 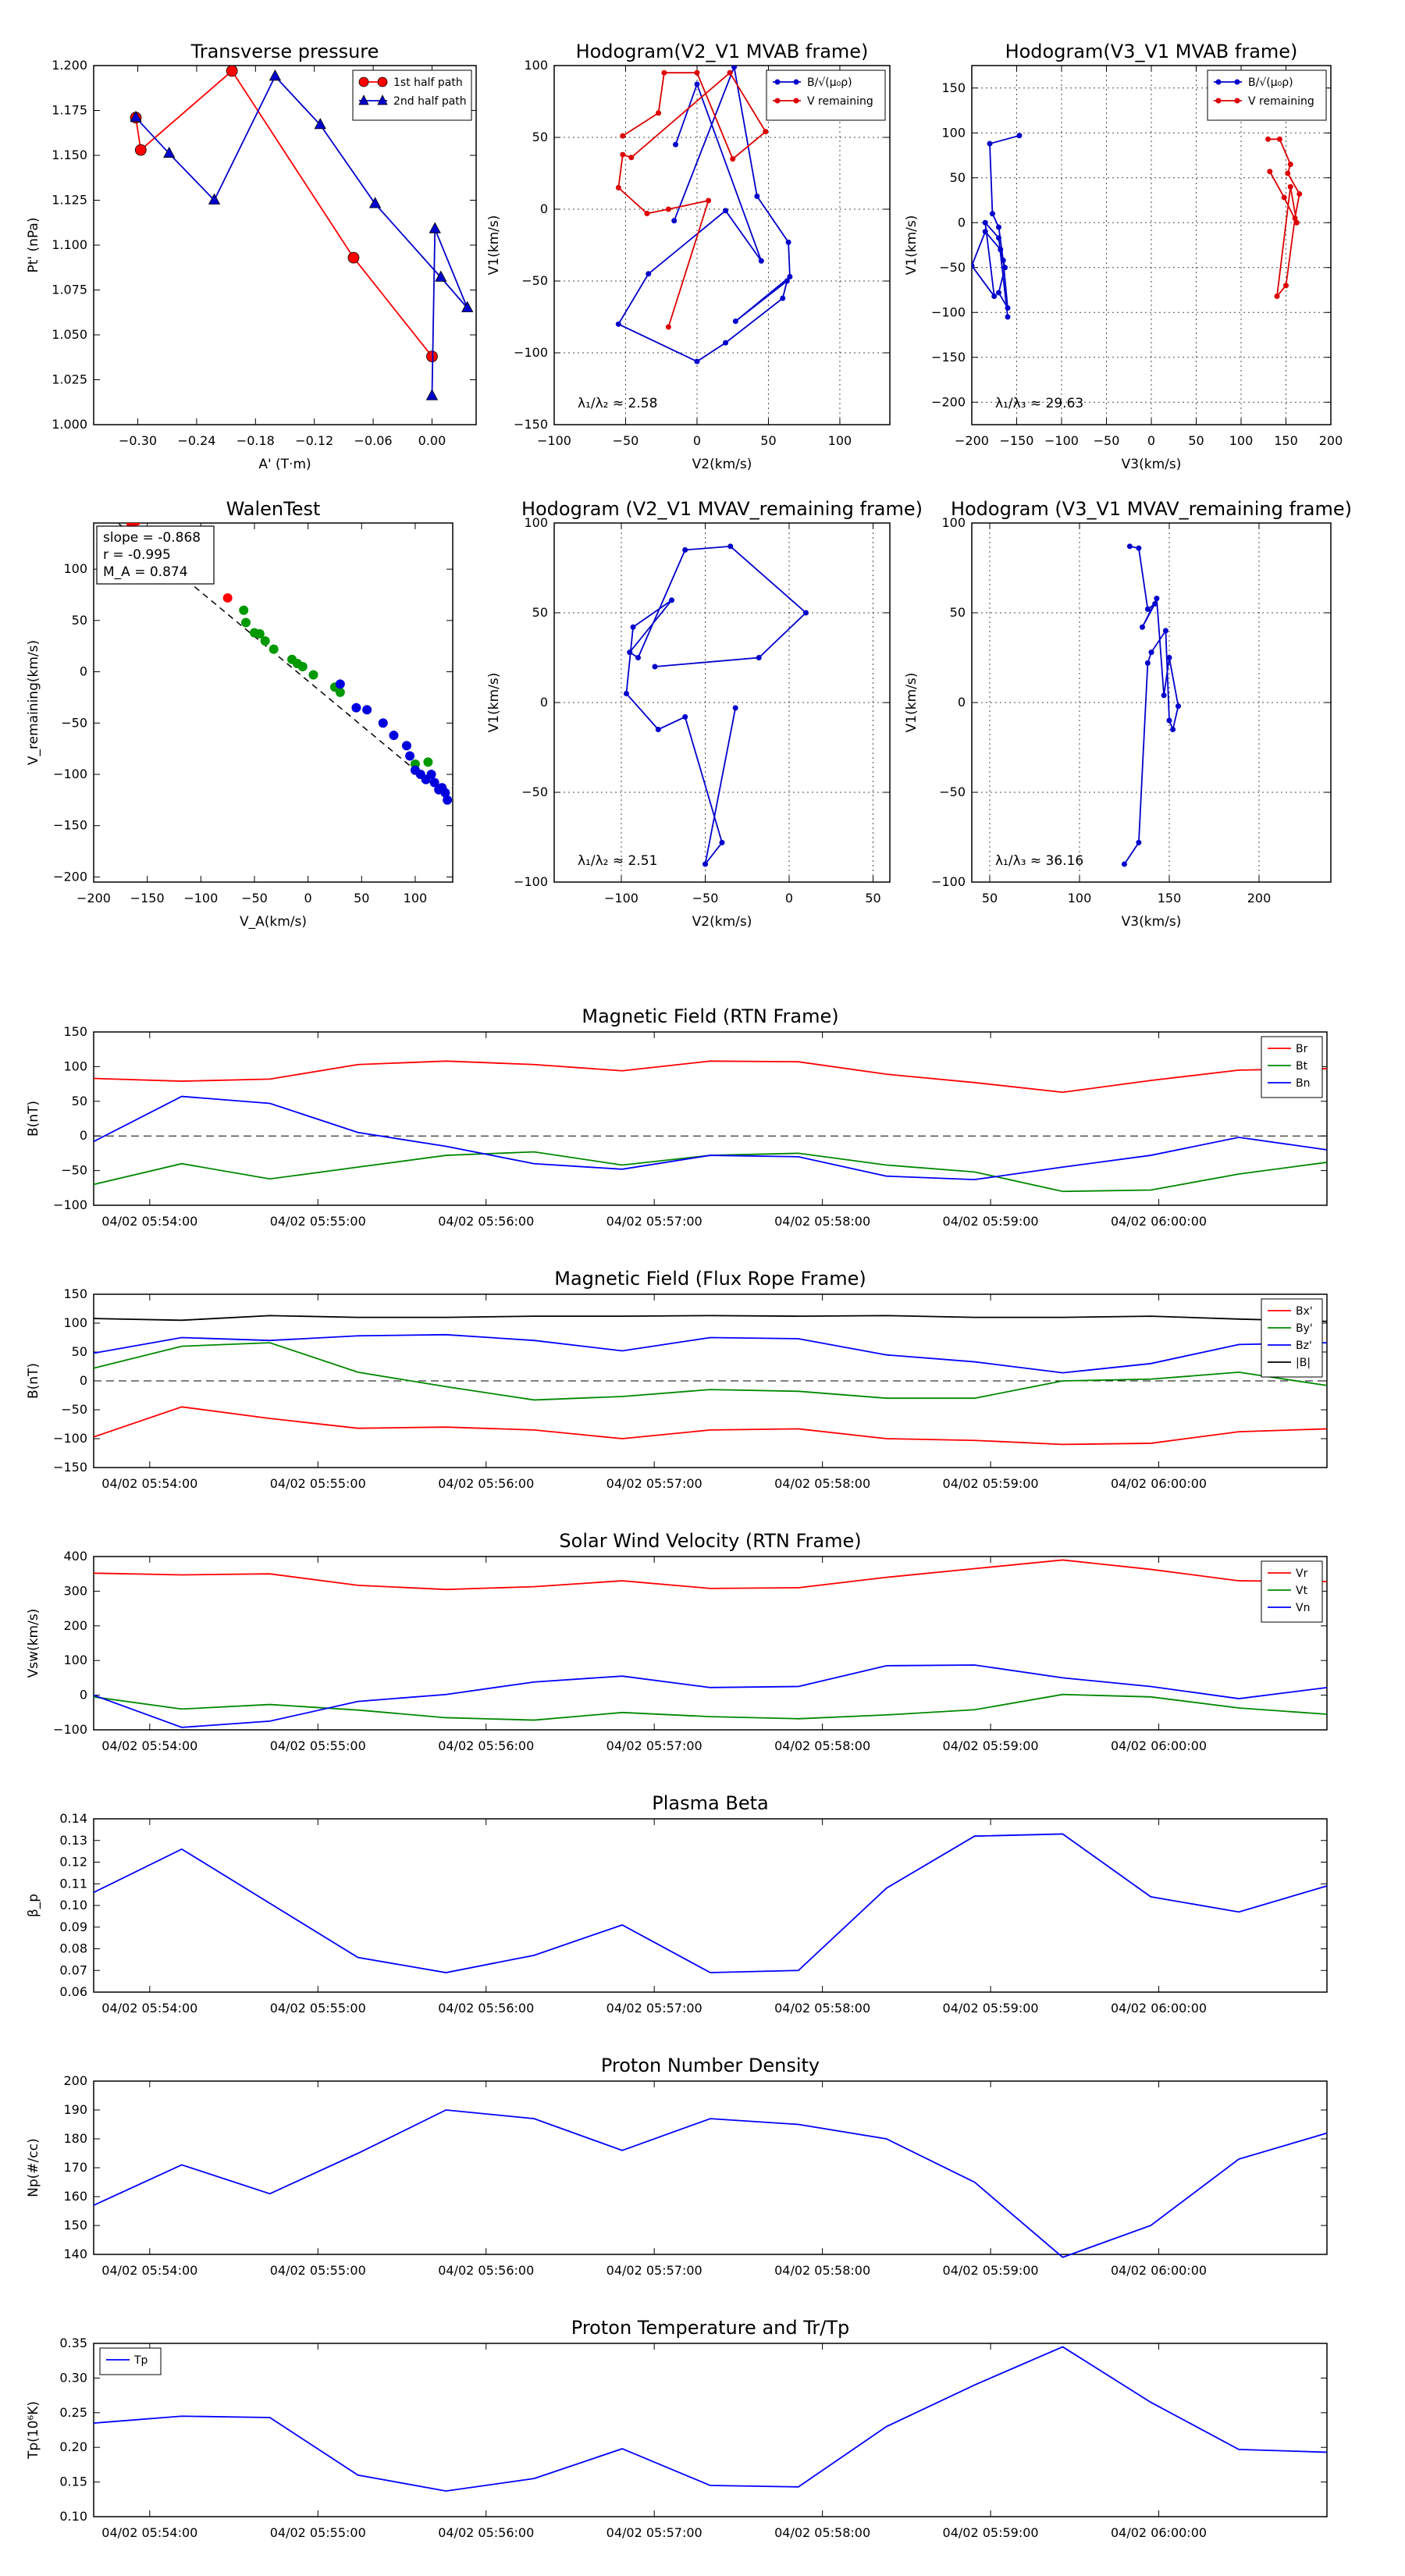 I want to click on y-tick-label: 200, so click(x=75, y=1625).